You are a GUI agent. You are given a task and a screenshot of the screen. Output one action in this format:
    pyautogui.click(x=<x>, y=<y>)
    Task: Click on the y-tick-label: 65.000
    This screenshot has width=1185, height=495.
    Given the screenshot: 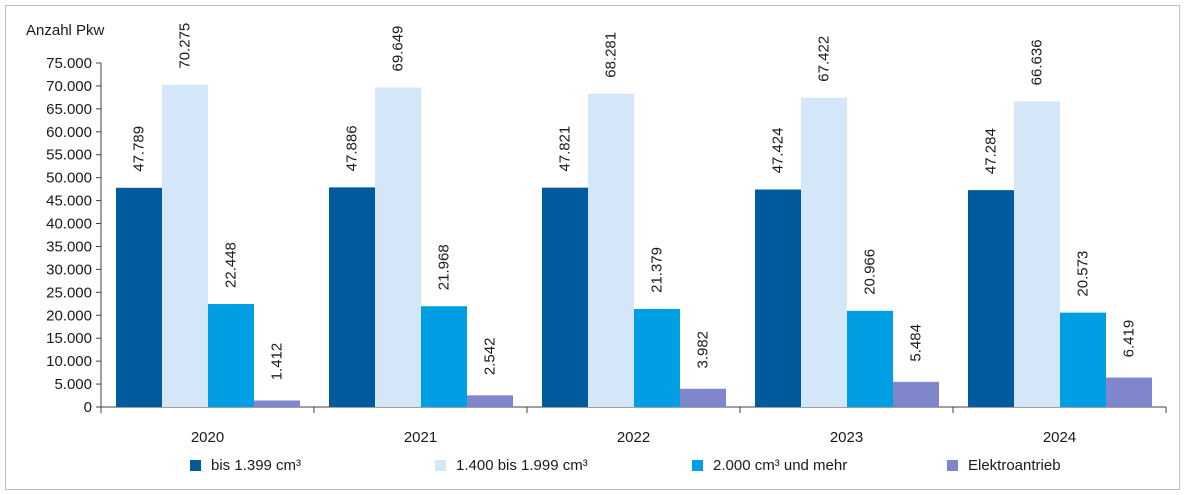 What is the action you would take?
    pyautogui.click(x=69, y=109)
    